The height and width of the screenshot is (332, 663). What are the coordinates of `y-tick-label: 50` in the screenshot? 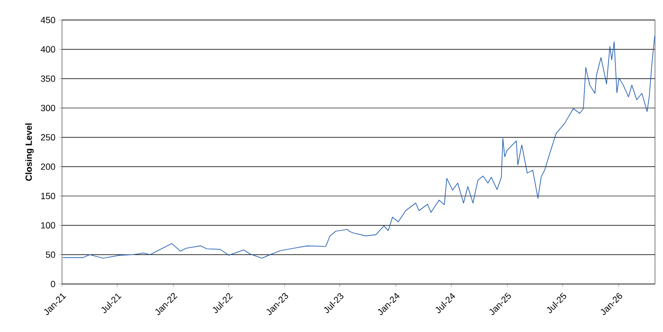 It's located at (51, 254).